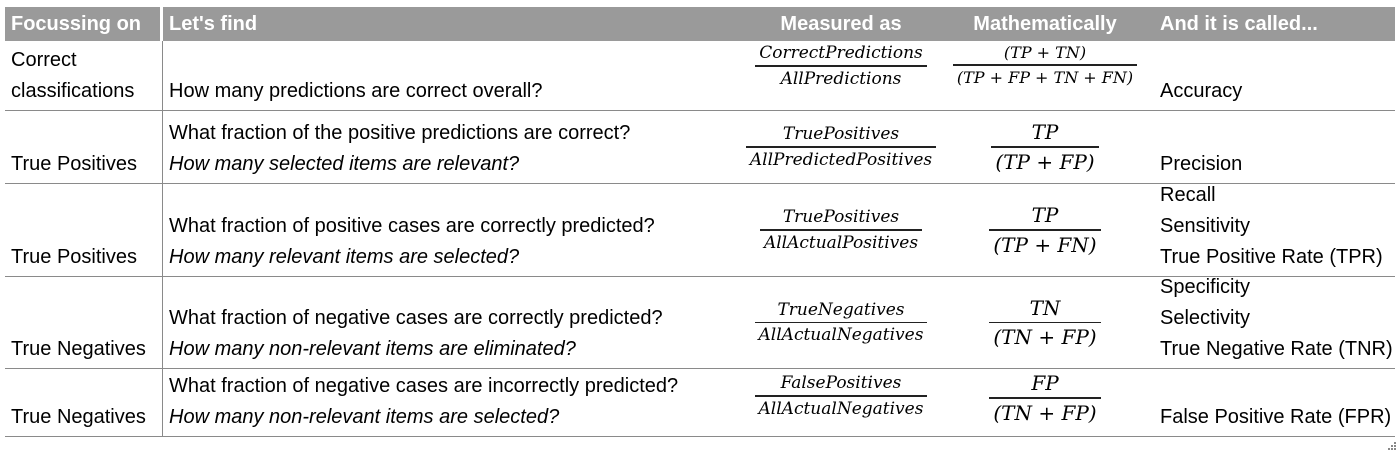 The height and width of the screenshot is (453, 1400). I want to click on row-fpr-math: FP (TN + FP), so click(1045, 403).